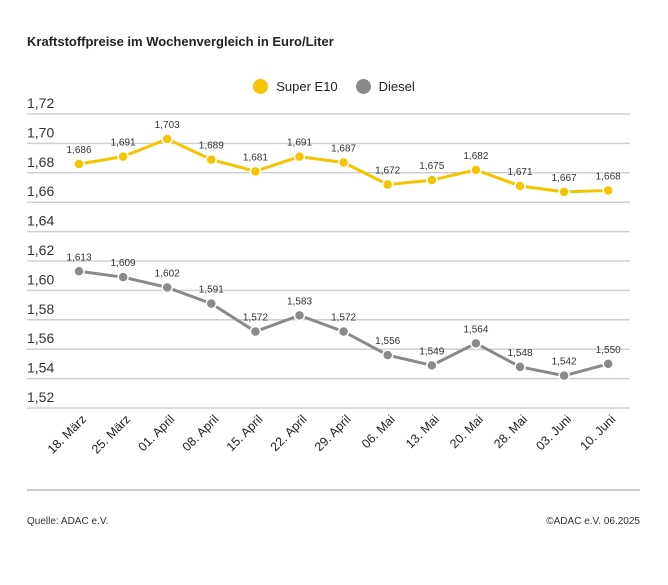  What do you see at coordinates (475, 329) in the screenshot?
I see `data-label: 1,564` at bounding box center [475, 329].